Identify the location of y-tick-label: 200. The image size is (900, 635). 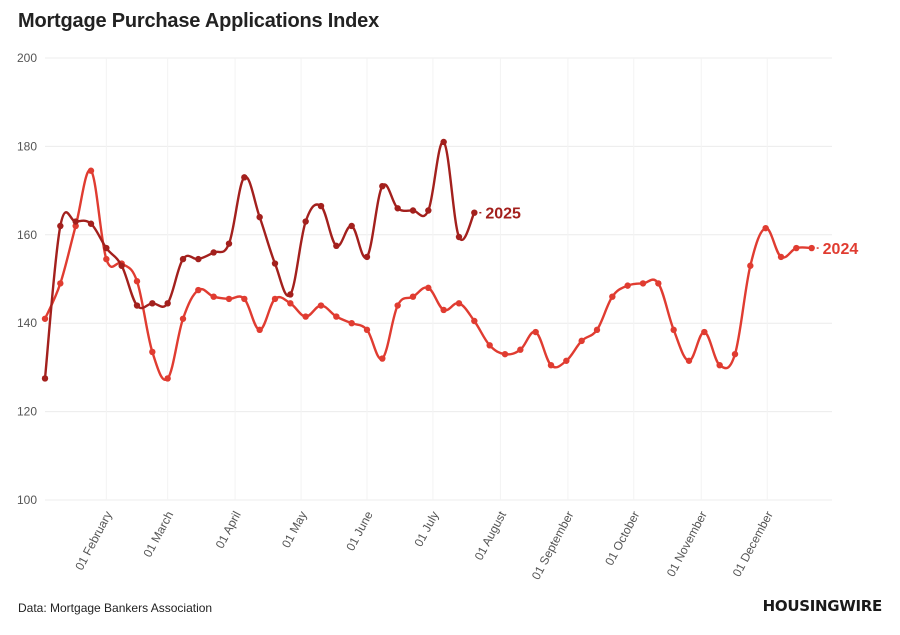
(27, 58).